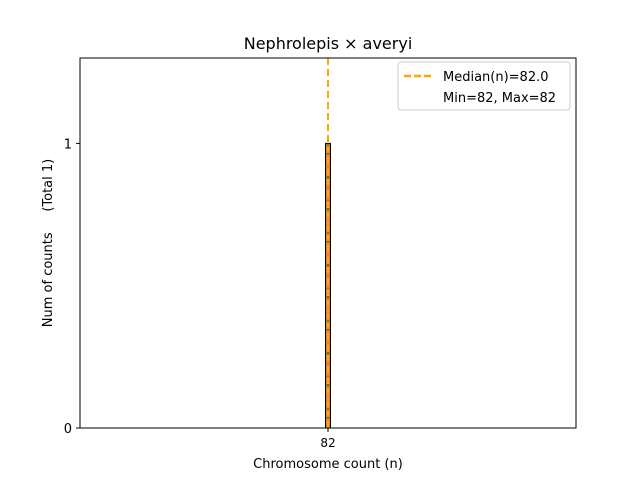 Image resolution: width=640 pixels, height=480 pixels. What do you see at coordinates (68, 144) in the screenshot?
I see `y-tick-label-1: 1` at bounding box center [68, 144].